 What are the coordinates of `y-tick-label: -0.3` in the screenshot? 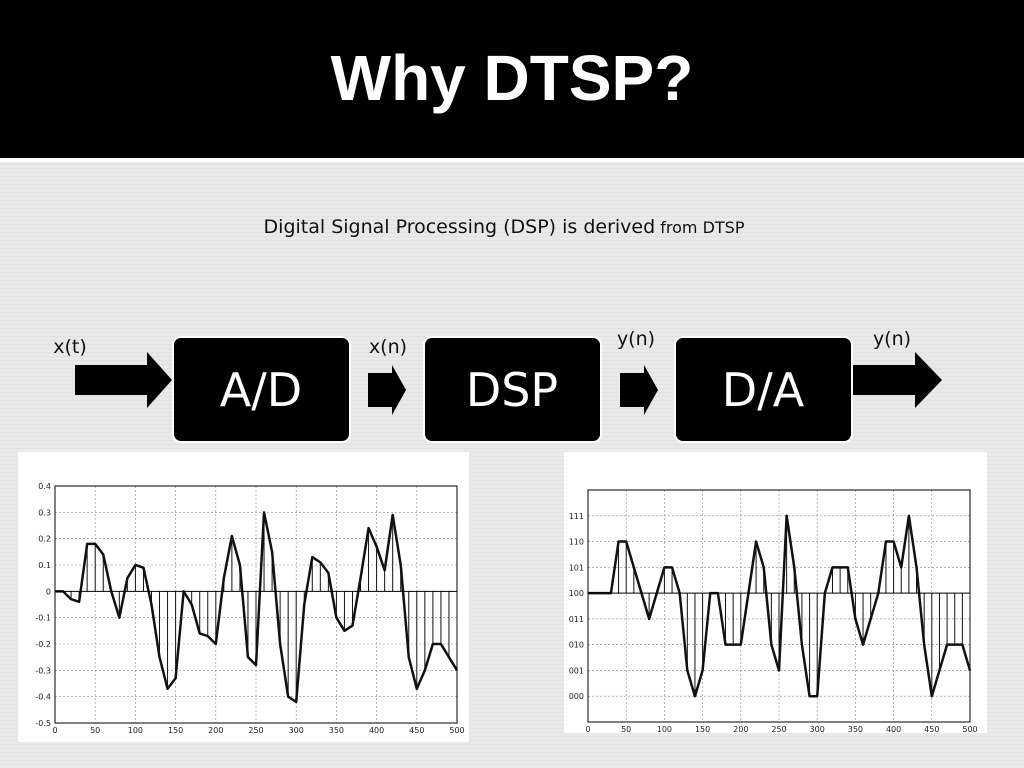 It's located at (43, 670).